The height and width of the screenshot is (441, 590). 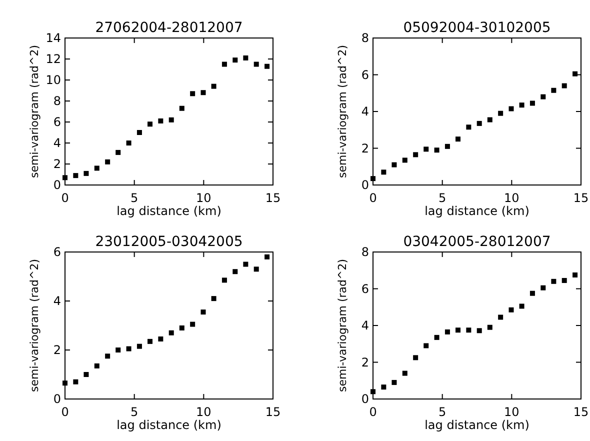 I want to click on y-tick-label: 4, so click(x=57, y=301).